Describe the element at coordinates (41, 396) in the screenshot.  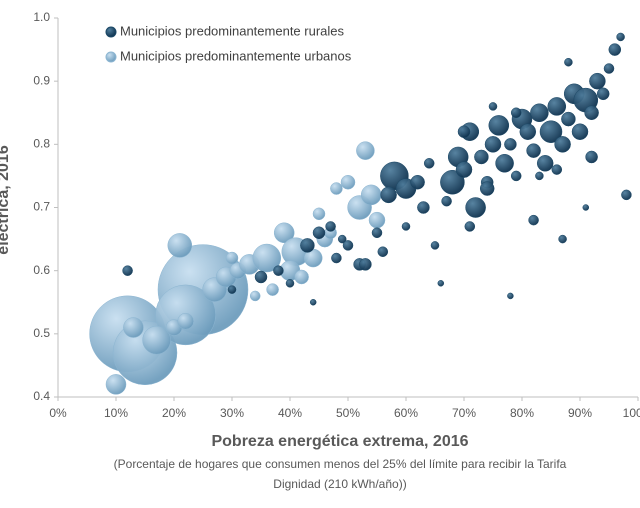
I see `y-tick-label: 0.4` at that location.